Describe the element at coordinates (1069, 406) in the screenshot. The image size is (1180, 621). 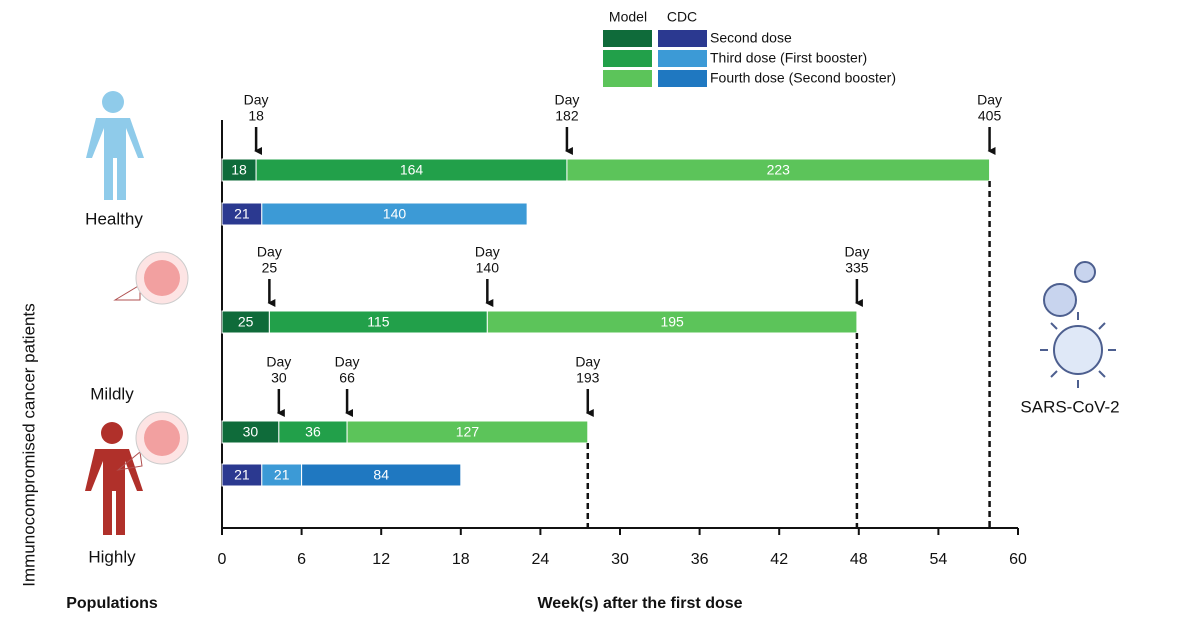
I see `side-label: SARS-CoV-2` at that location.